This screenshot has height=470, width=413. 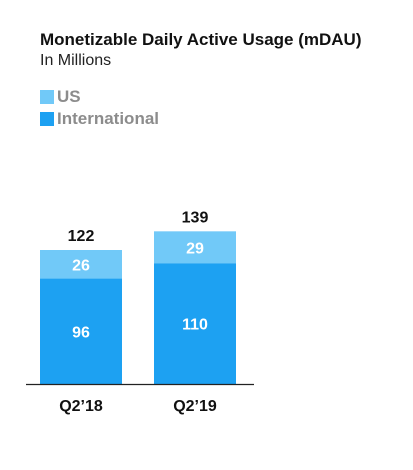 I want to click on chart-title: Monetizable Daily Active Usage (mDAU), so click(x=201, y=39).